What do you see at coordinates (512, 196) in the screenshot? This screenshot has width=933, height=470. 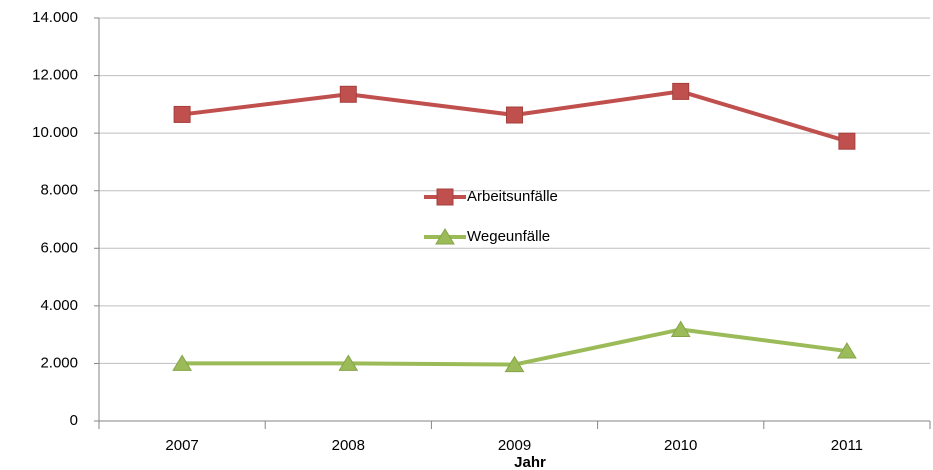 I see `legend-label: Arbeitsunfälle` at bounding box center [512, 196].